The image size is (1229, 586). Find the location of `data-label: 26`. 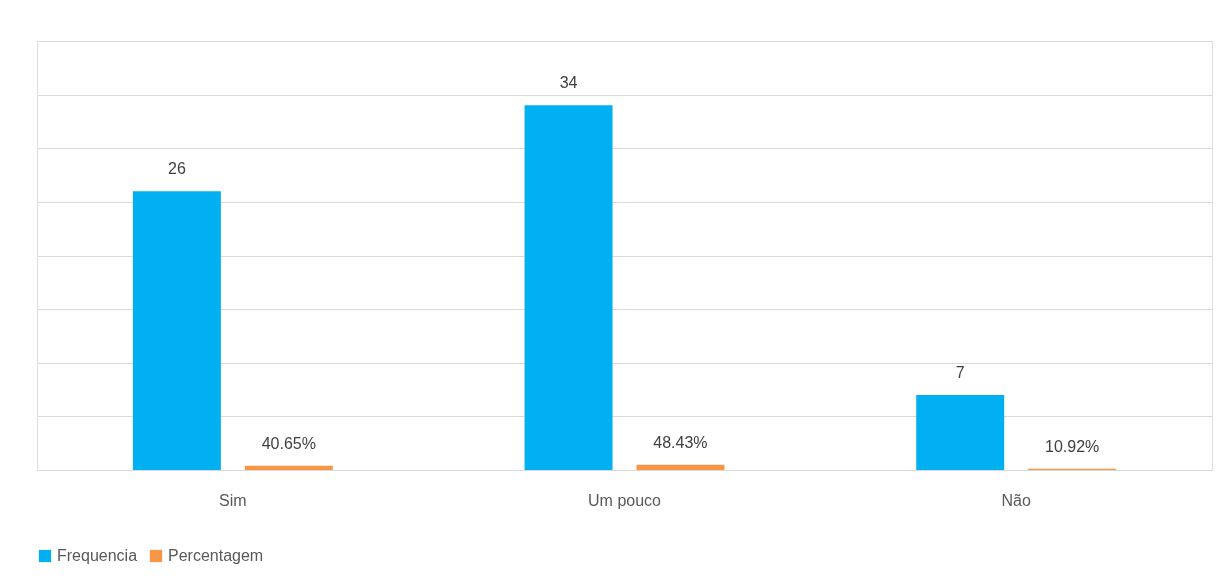

data-label: 26 is located at coordinates (176, 169).